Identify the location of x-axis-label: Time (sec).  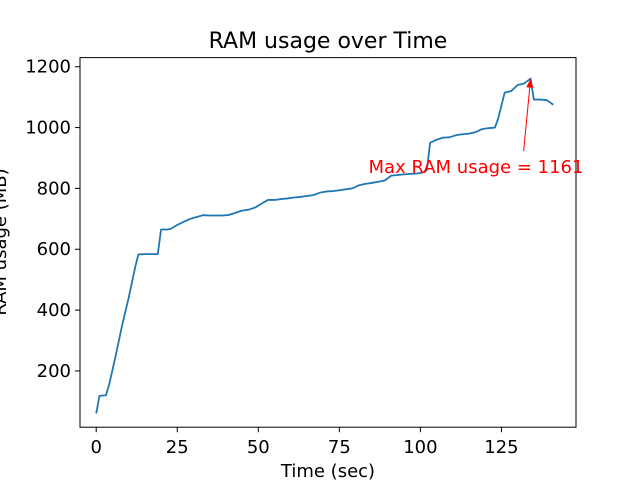
(327, 470).